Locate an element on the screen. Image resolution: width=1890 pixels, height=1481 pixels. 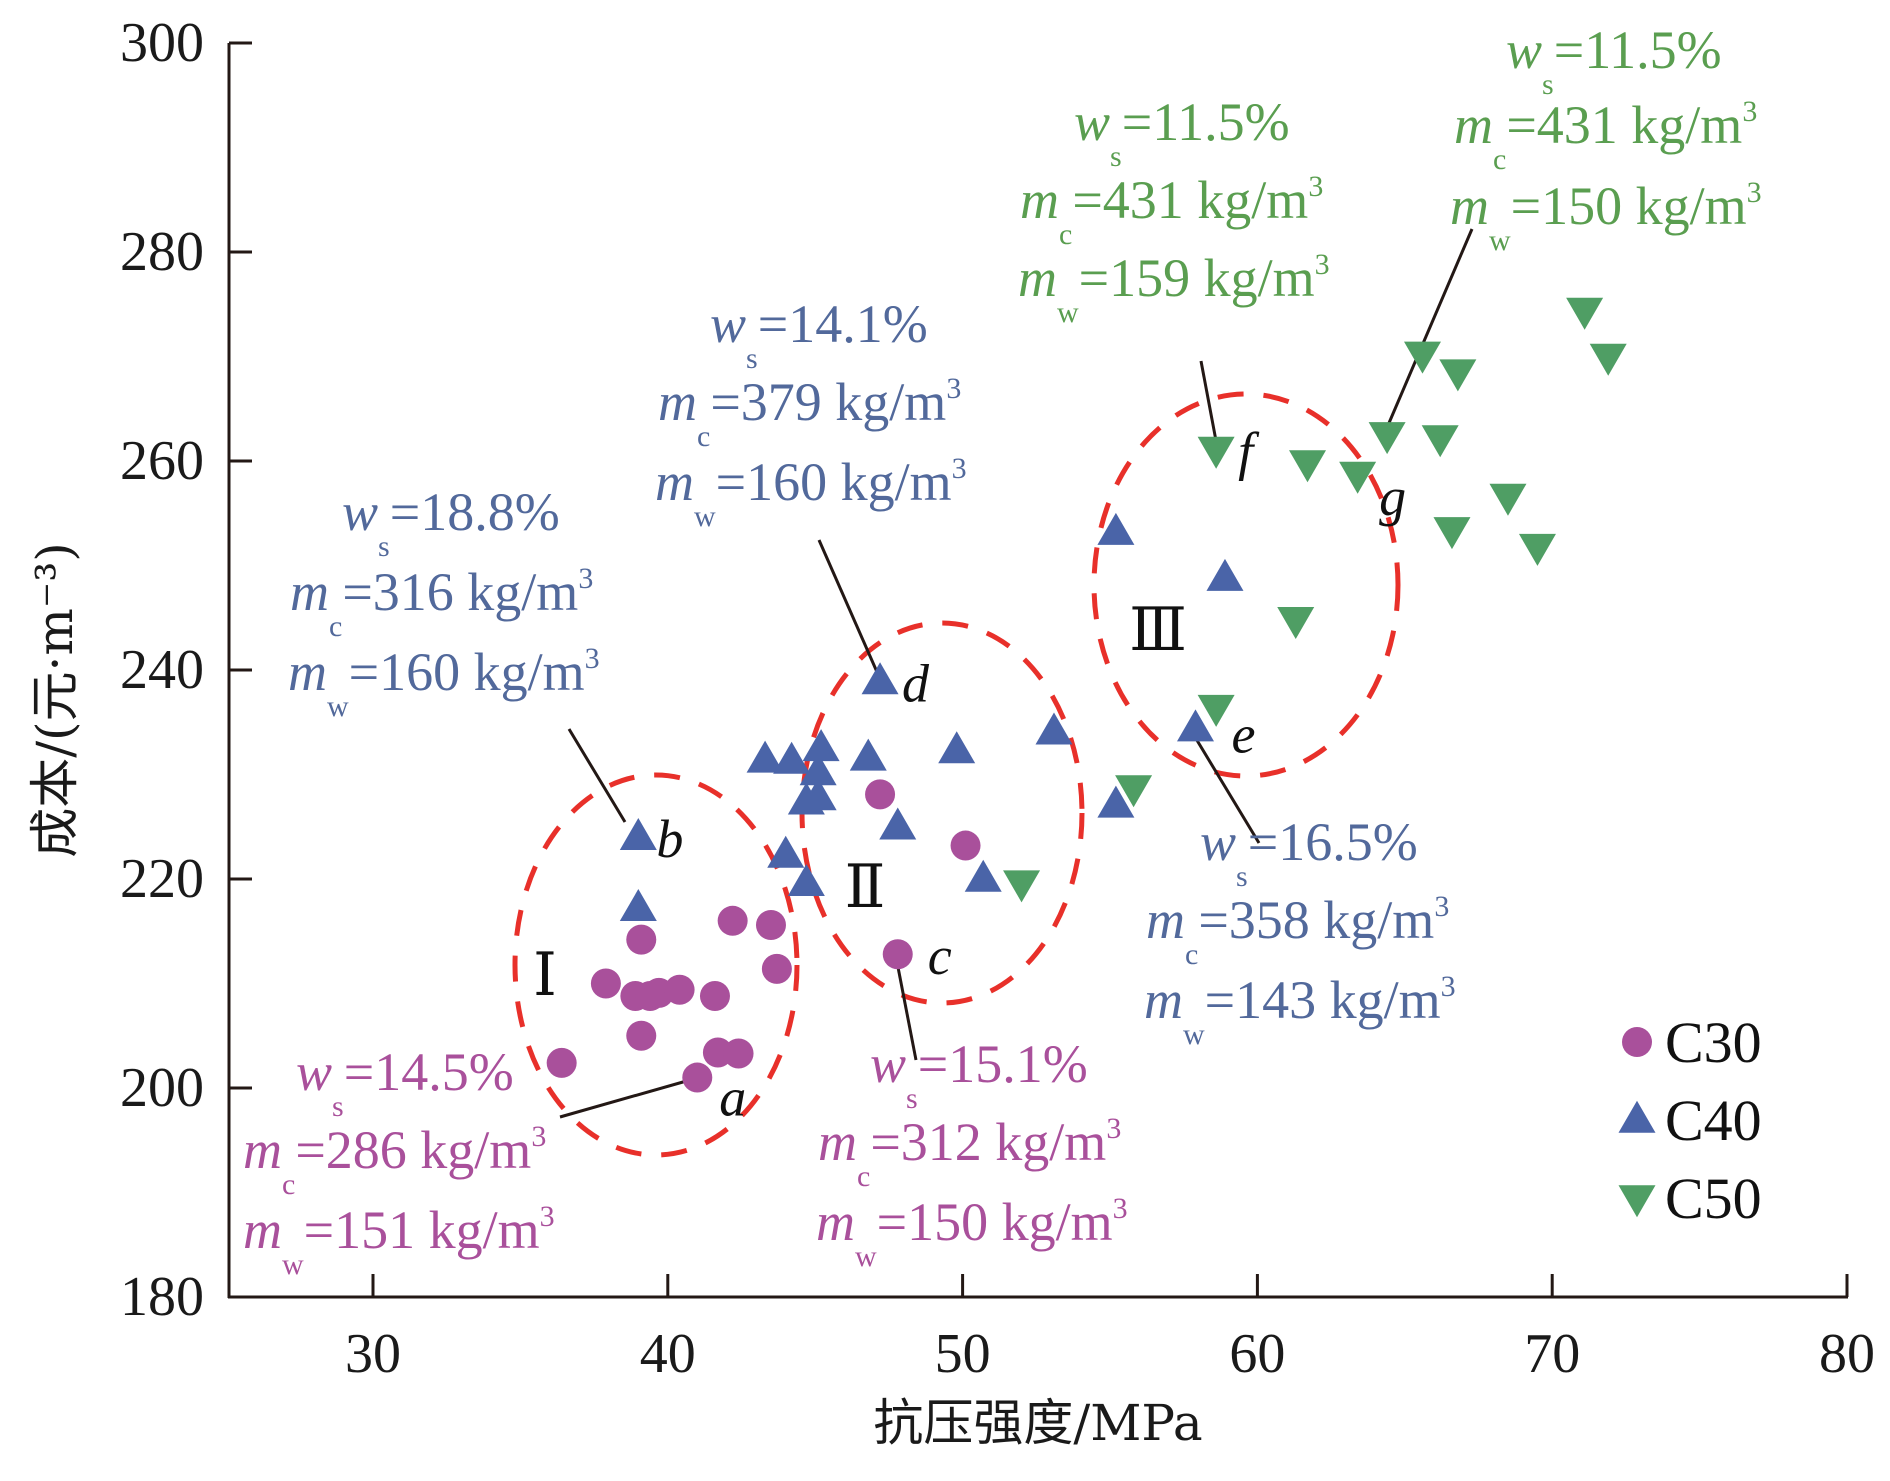
annotation-a-mw: mw=151 kg/m3 is located at coordinates (399, 1240).